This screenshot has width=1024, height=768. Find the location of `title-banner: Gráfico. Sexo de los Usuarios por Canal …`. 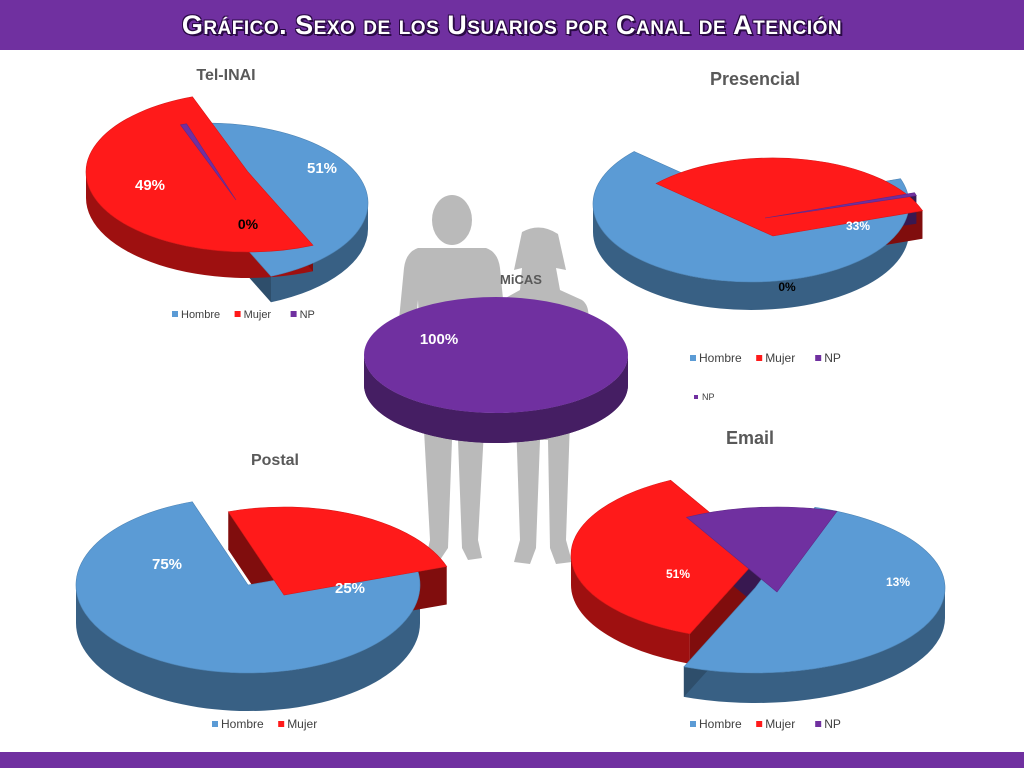

title-banner: Gráfico. Sexo de los Usuarios por Canal … is located at coordinates (512, 25).